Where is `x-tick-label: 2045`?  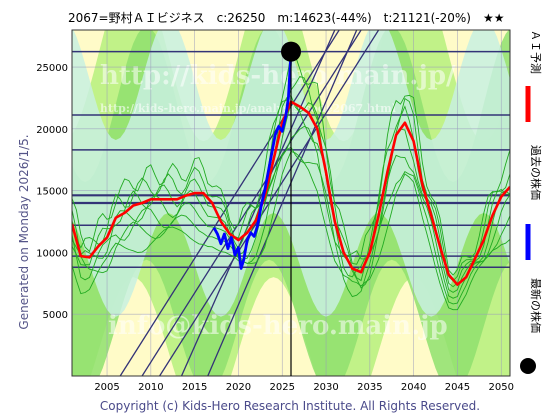
x-tick-label: 2045 is located at coordinates (457, 387).